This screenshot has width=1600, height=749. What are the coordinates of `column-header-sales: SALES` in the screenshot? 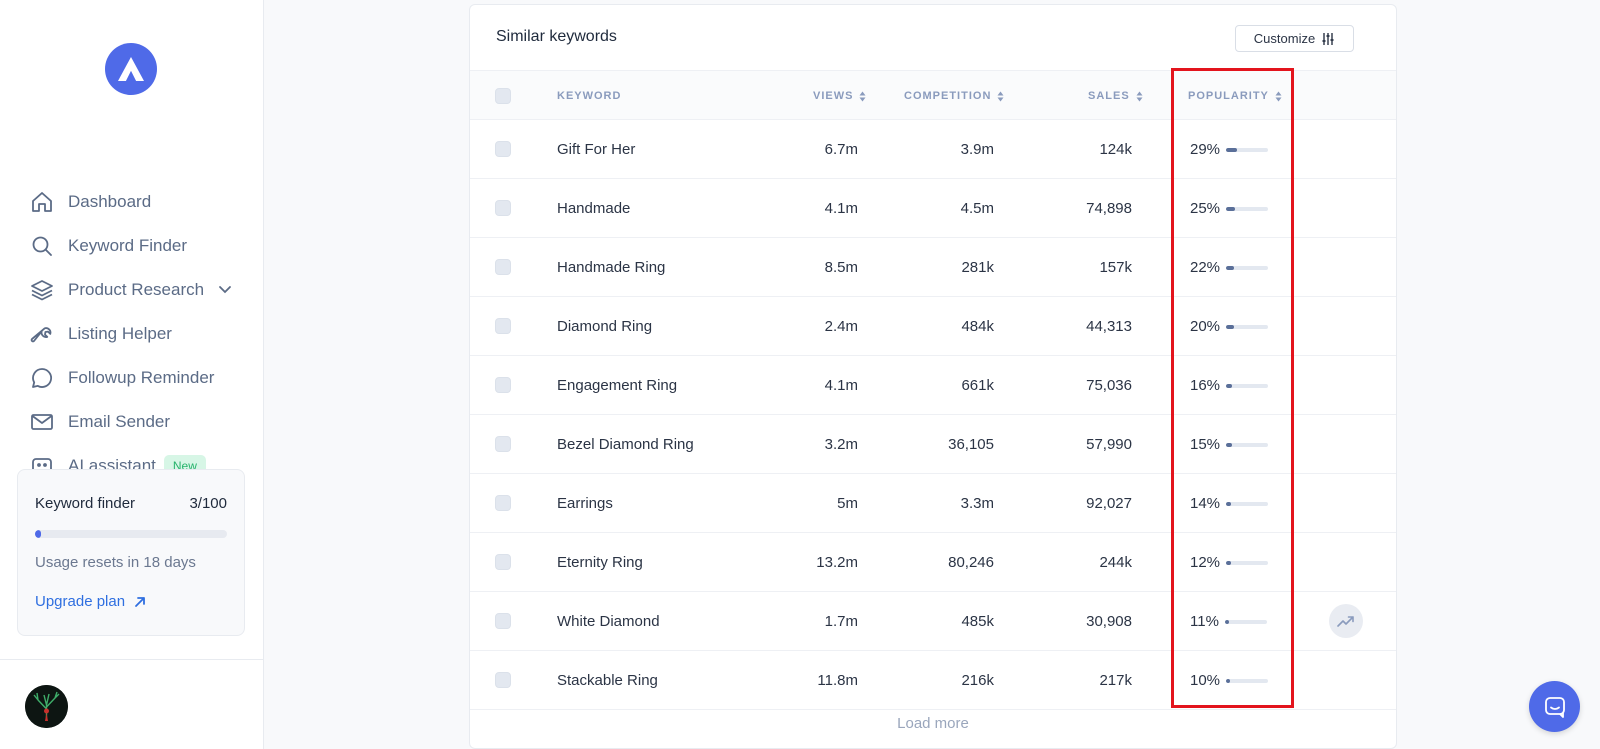 It's located at (1115, 96).